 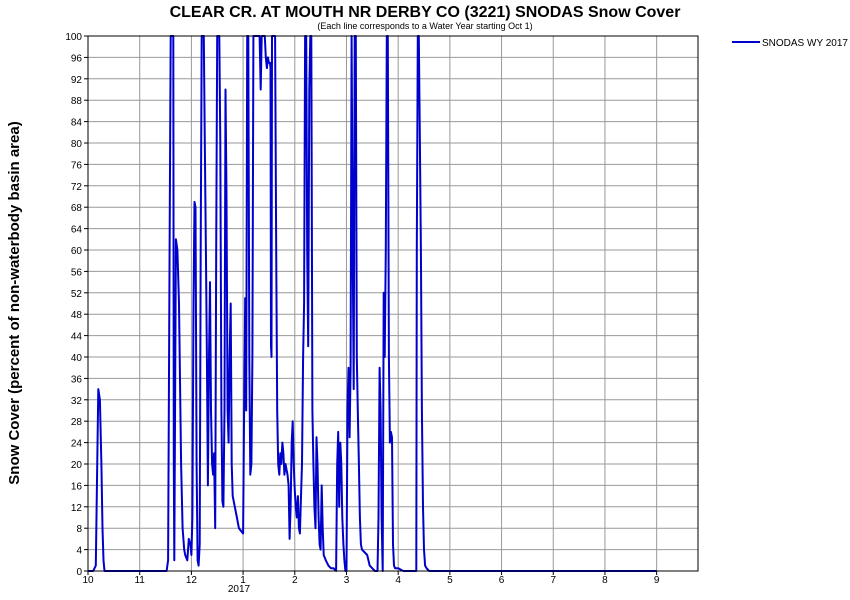 What do you see at coordinates (77, 230) in the screenshot?
I see `y-tick-label: 64` at bounding box center [77, 230].